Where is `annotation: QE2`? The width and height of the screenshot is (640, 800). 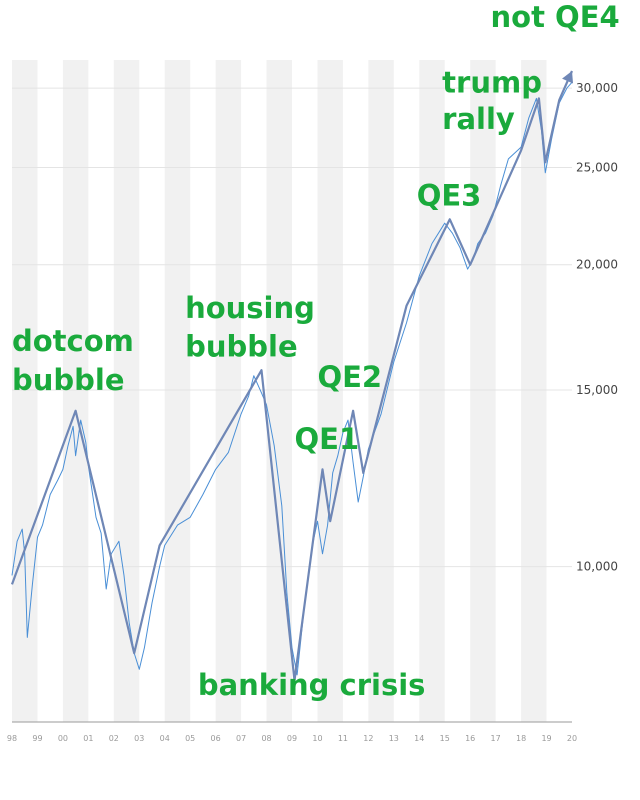 annotation: QE2 is located at coordinates (349, 377).